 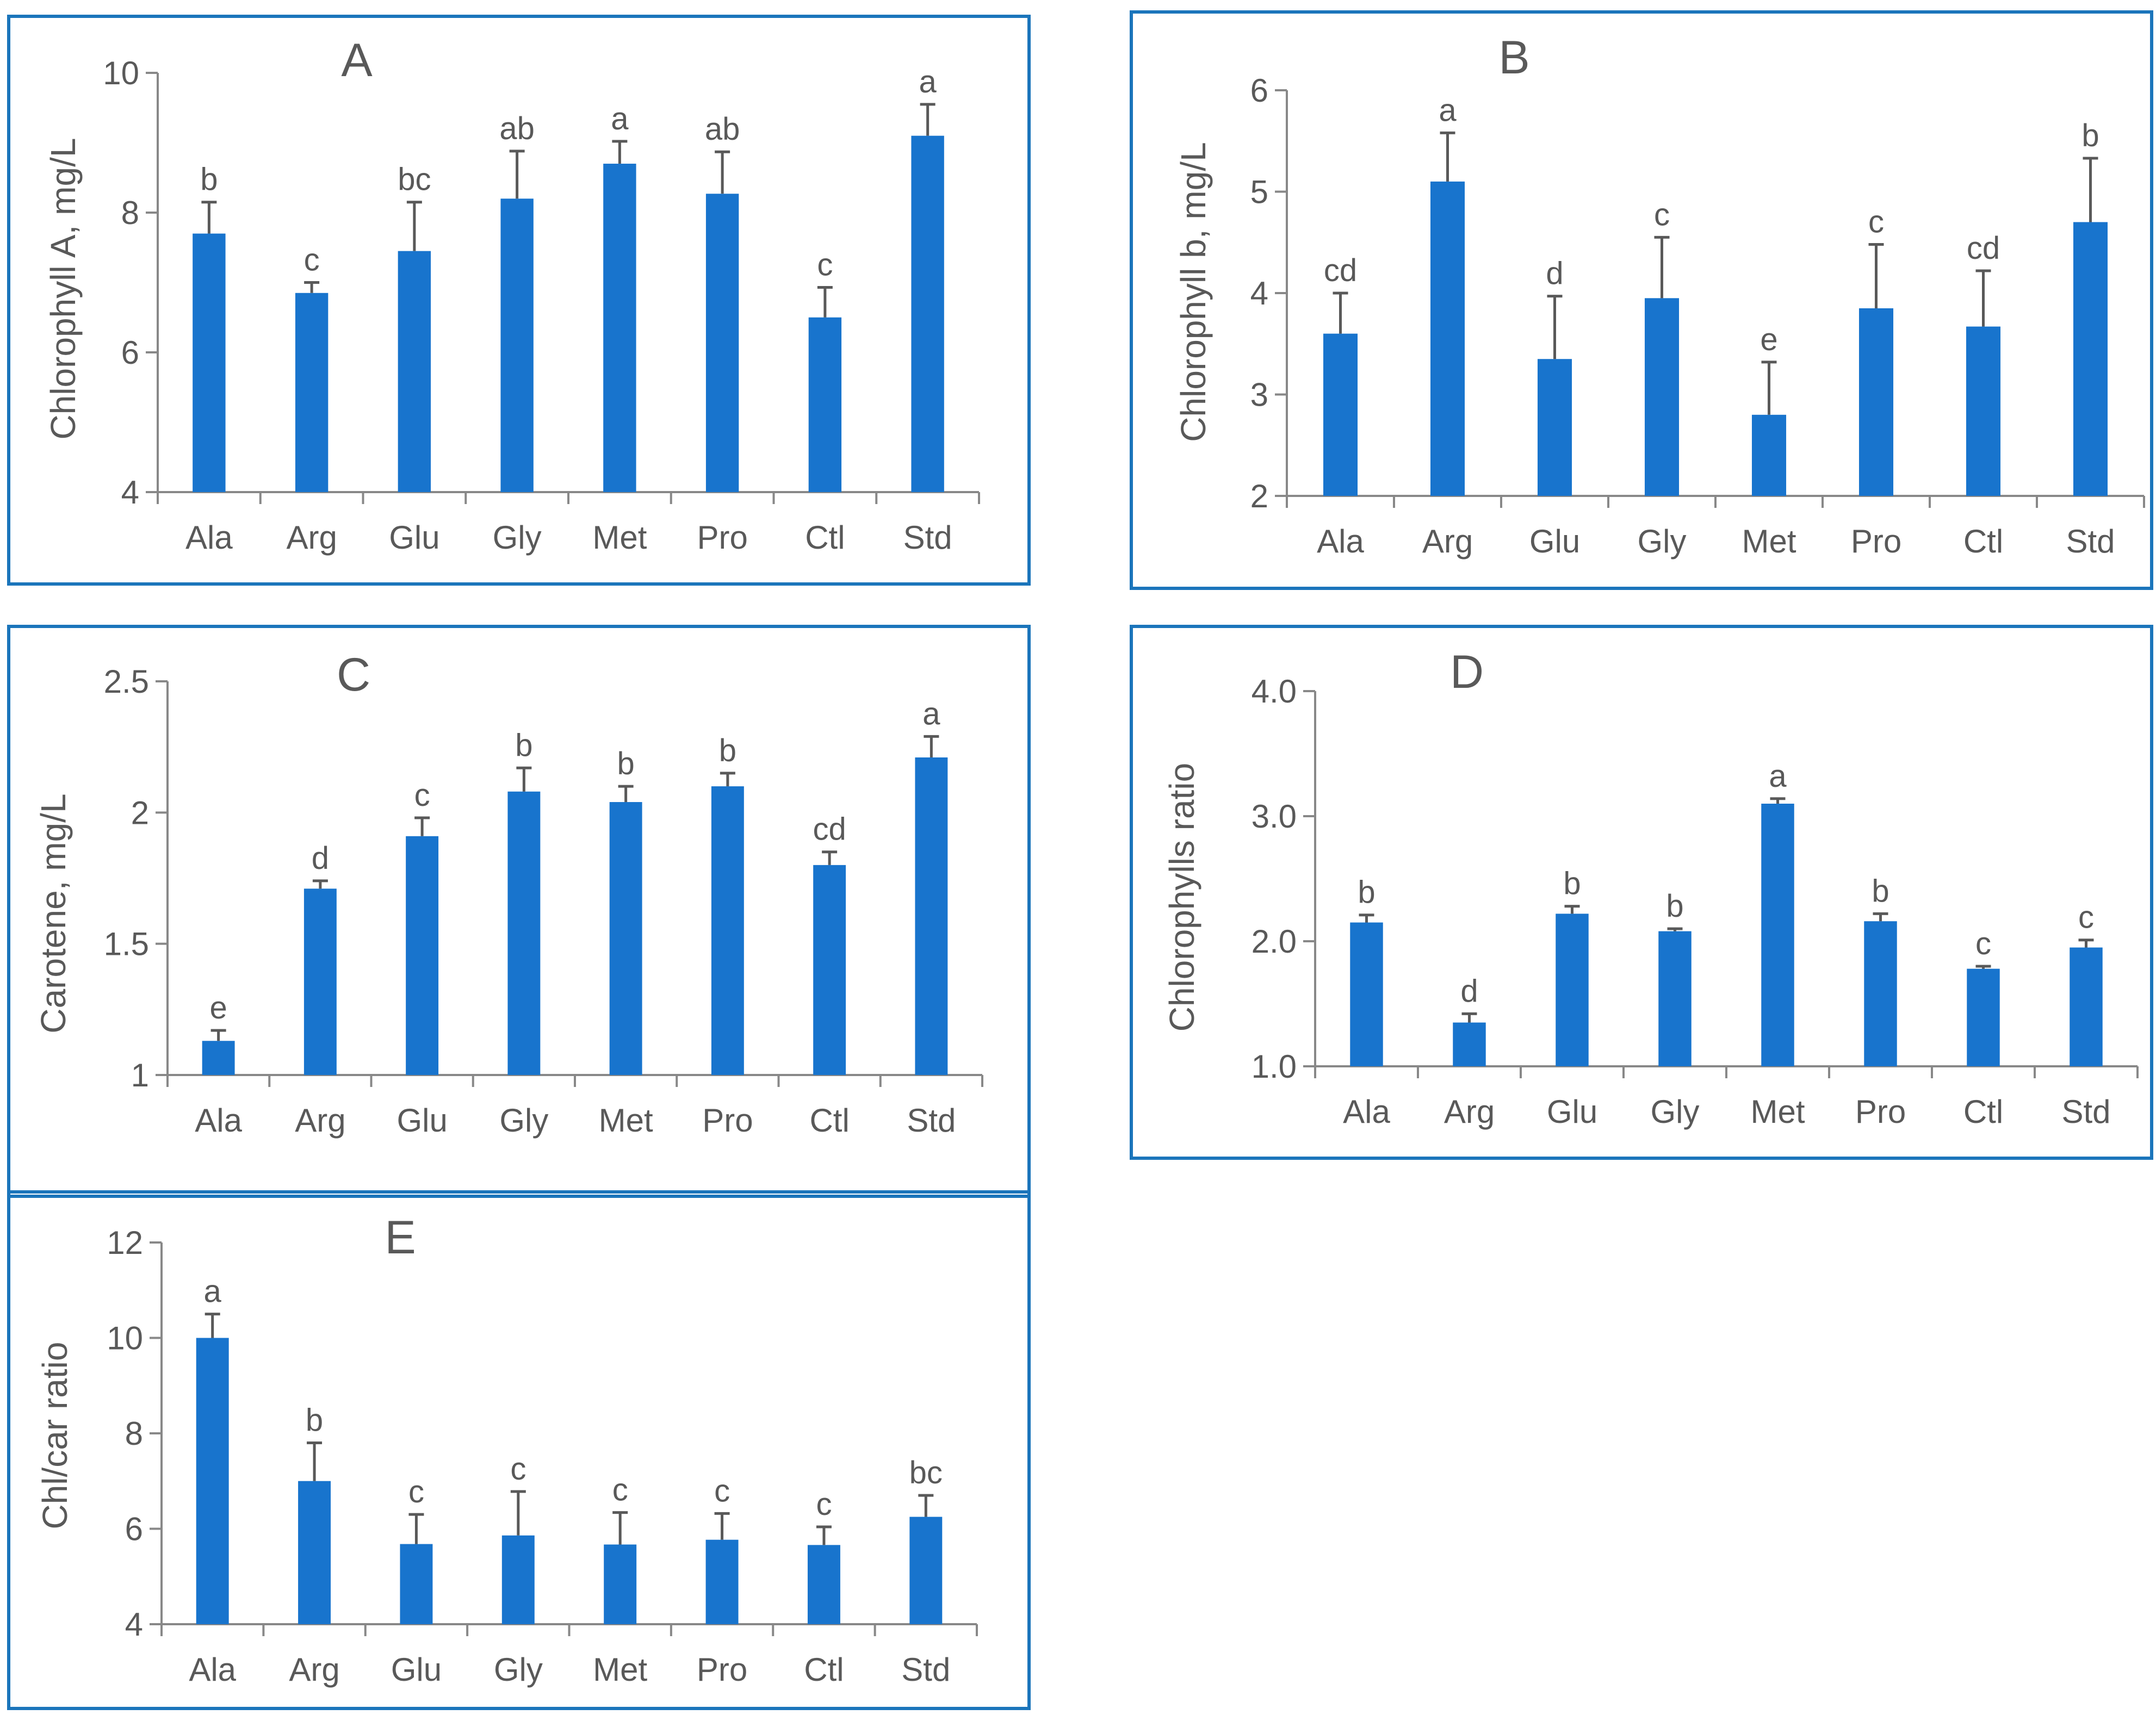 What do you see at coordinates (212, 1669) in the screenshot?
I see `x-tick-label: Ala` at bounding box center [212, 1669].